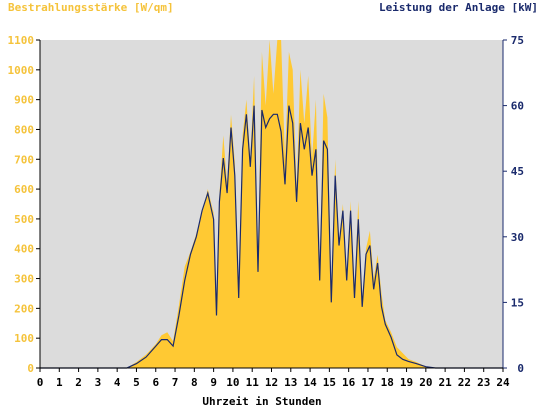  Describe the element at coordinates (117, 382) in the screenshot. I see `x-tick-label: 4` at that location.